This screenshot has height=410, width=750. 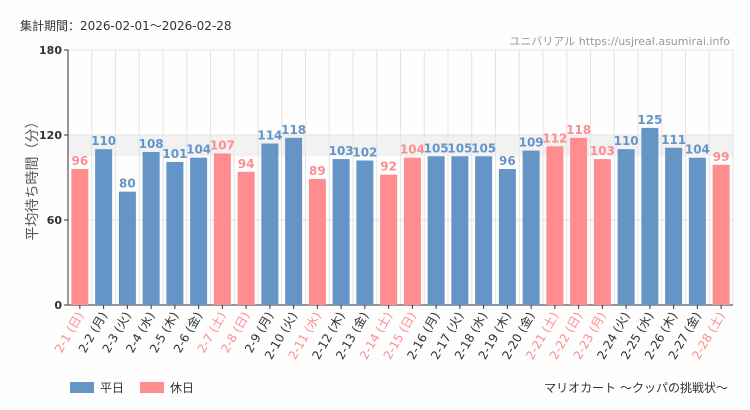 What do you see at coordinates (269, 136) in the screenshot?
I see `data-label: 114` at bounding box center [269, 136].